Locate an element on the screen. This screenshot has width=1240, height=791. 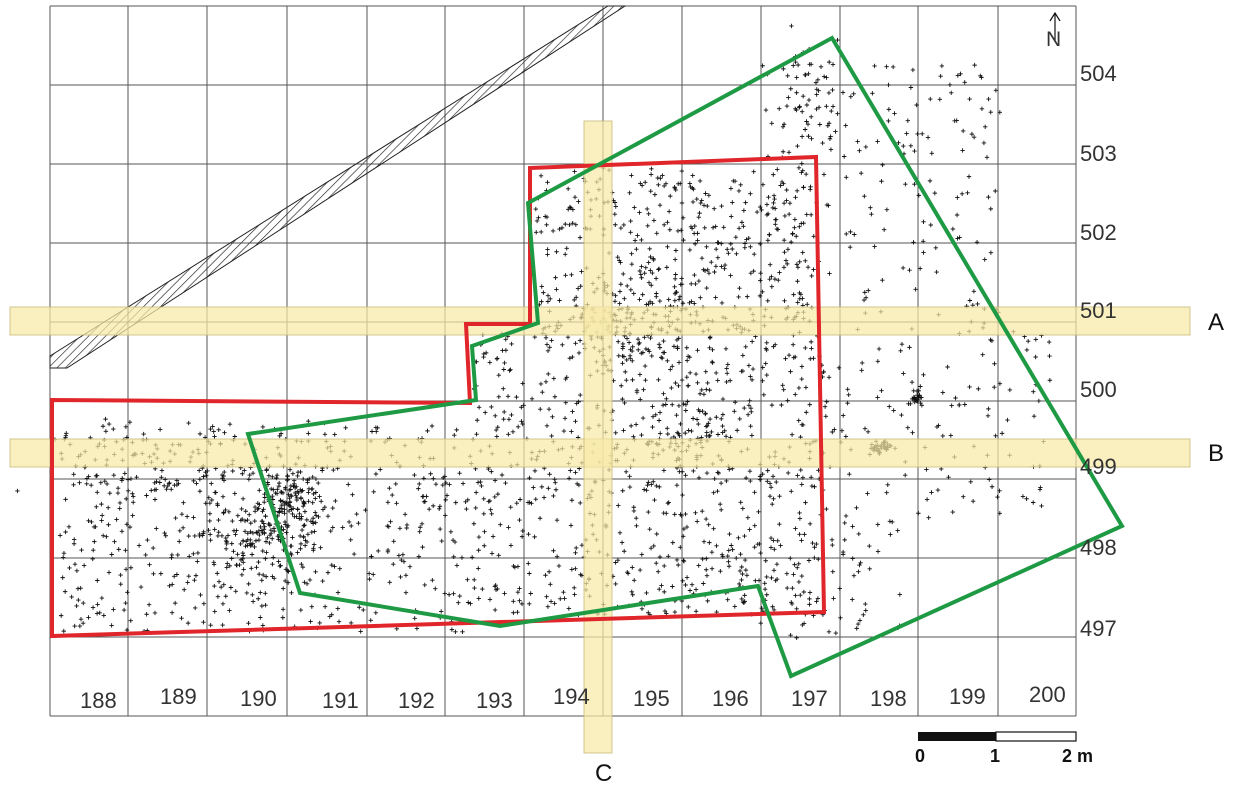
x-grid-label: 197 is located at coordinates (809, 698).